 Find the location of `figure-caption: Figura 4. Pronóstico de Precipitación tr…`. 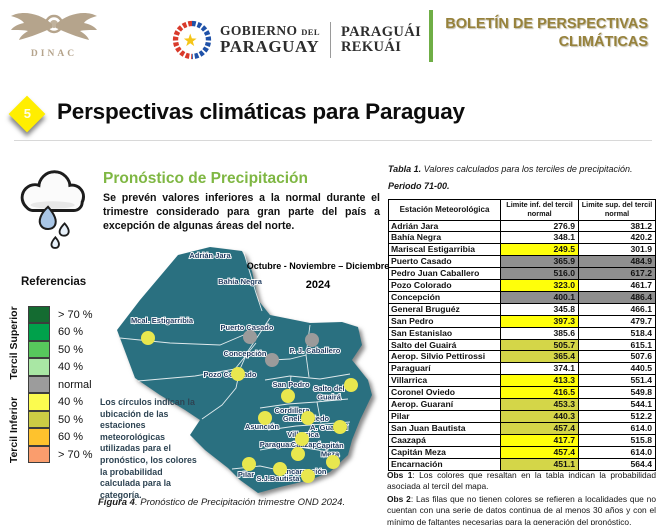

figure-caption: Figura 4. Pronóstico de Precipitación tr… is located at coordinates (221, 502).